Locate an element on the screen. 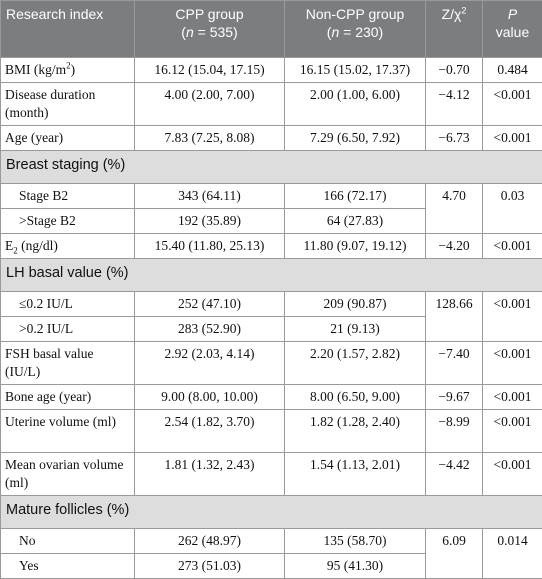 Image resolution: width=542 pixels, height=579 pixels. section-title-lh-basal: LH basal value (%) is located at coordinates (271, 275).